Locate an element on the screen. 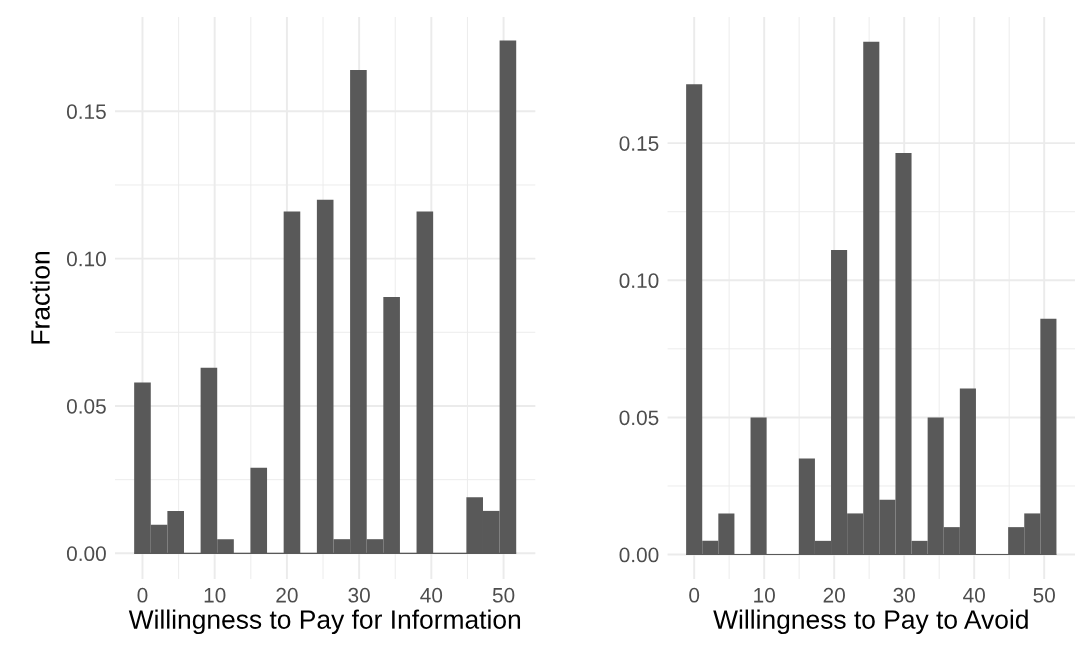 Image resolution: width=1075 pixels, height=652 pixels. x-axis-title: Willingness to Pay to Avoid is located at coordinates (870, 622).